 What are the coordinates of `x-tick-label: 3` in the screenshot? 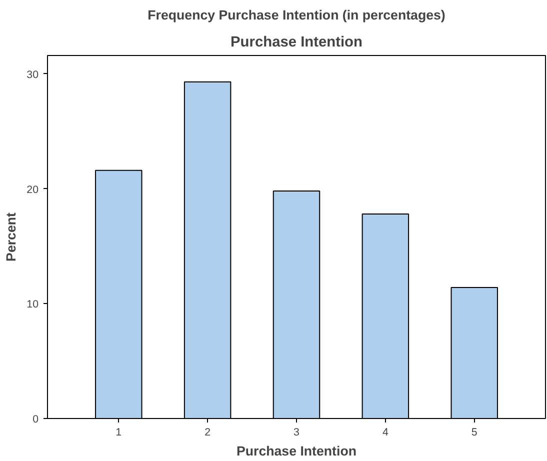 It's located at (297, 432).